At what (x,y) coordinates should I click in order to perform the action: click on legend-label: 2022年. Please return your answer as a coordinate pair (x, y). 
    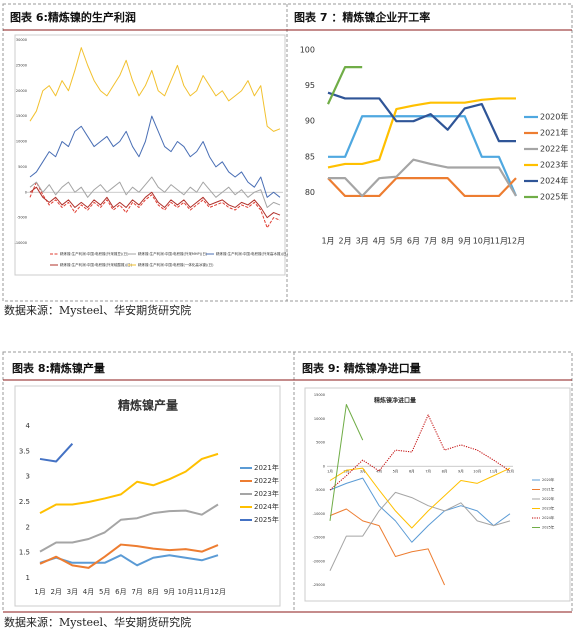
    Looking at the image, I should click on (266, 480).